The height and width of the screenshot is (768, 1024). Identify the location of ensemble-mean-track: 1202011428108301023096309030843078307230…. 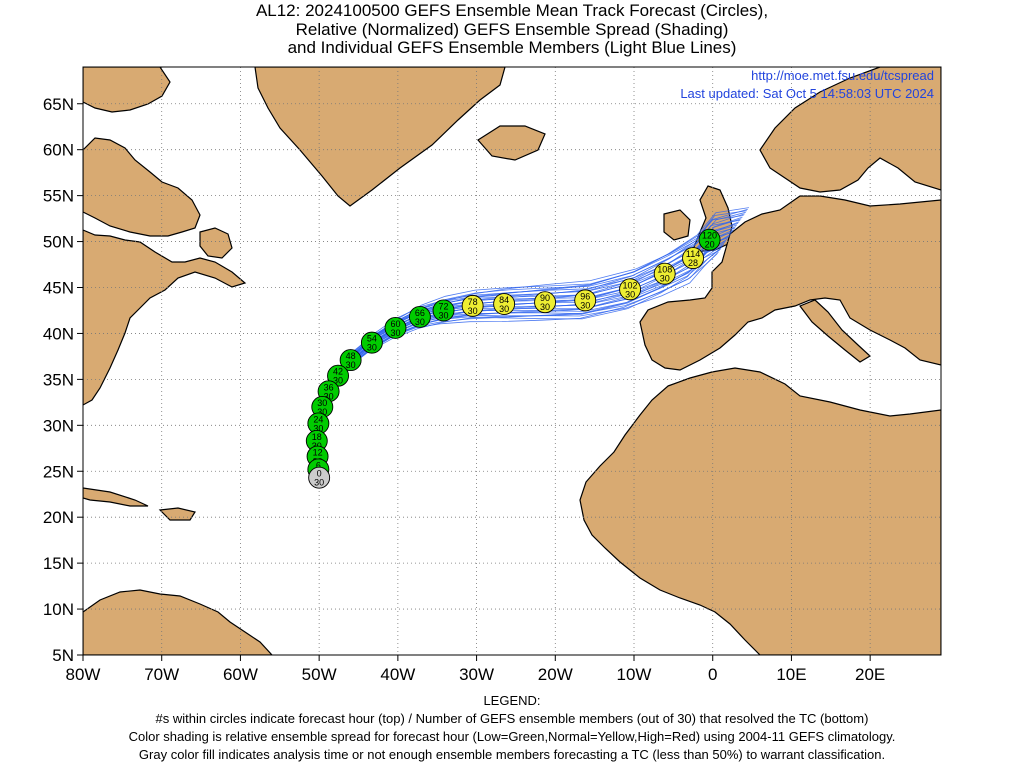
(513, 358).